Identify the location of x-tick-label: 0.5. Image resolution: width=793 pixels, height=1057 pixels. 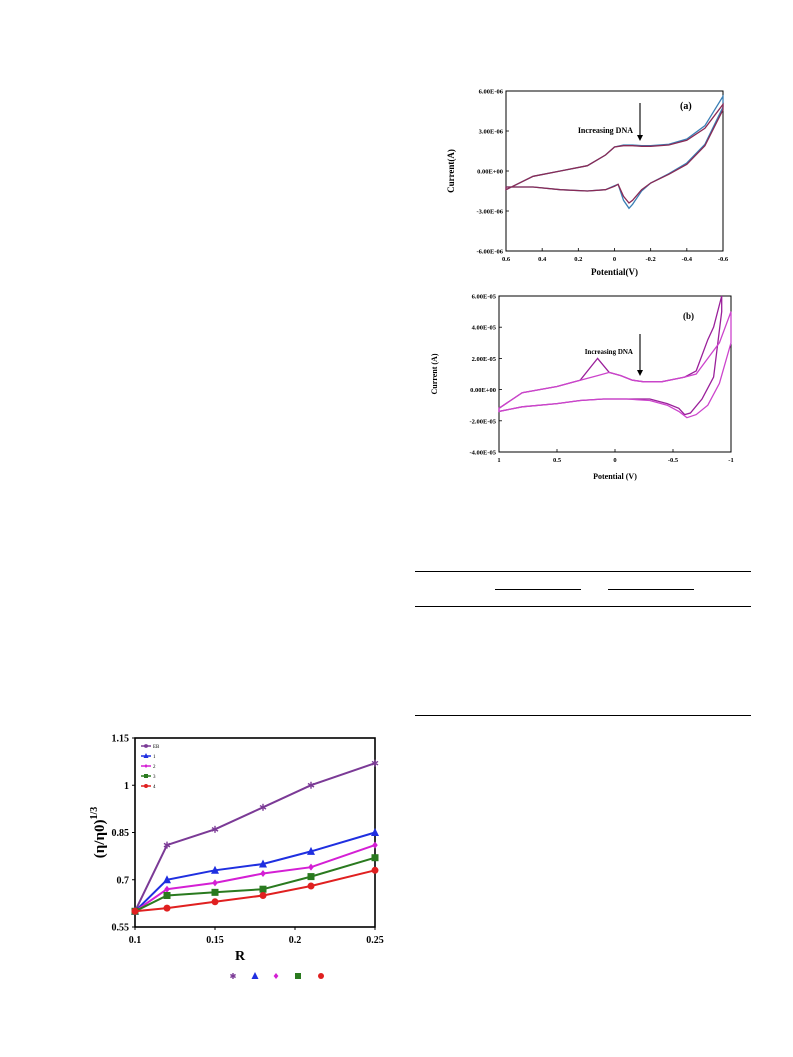
(557, 460).